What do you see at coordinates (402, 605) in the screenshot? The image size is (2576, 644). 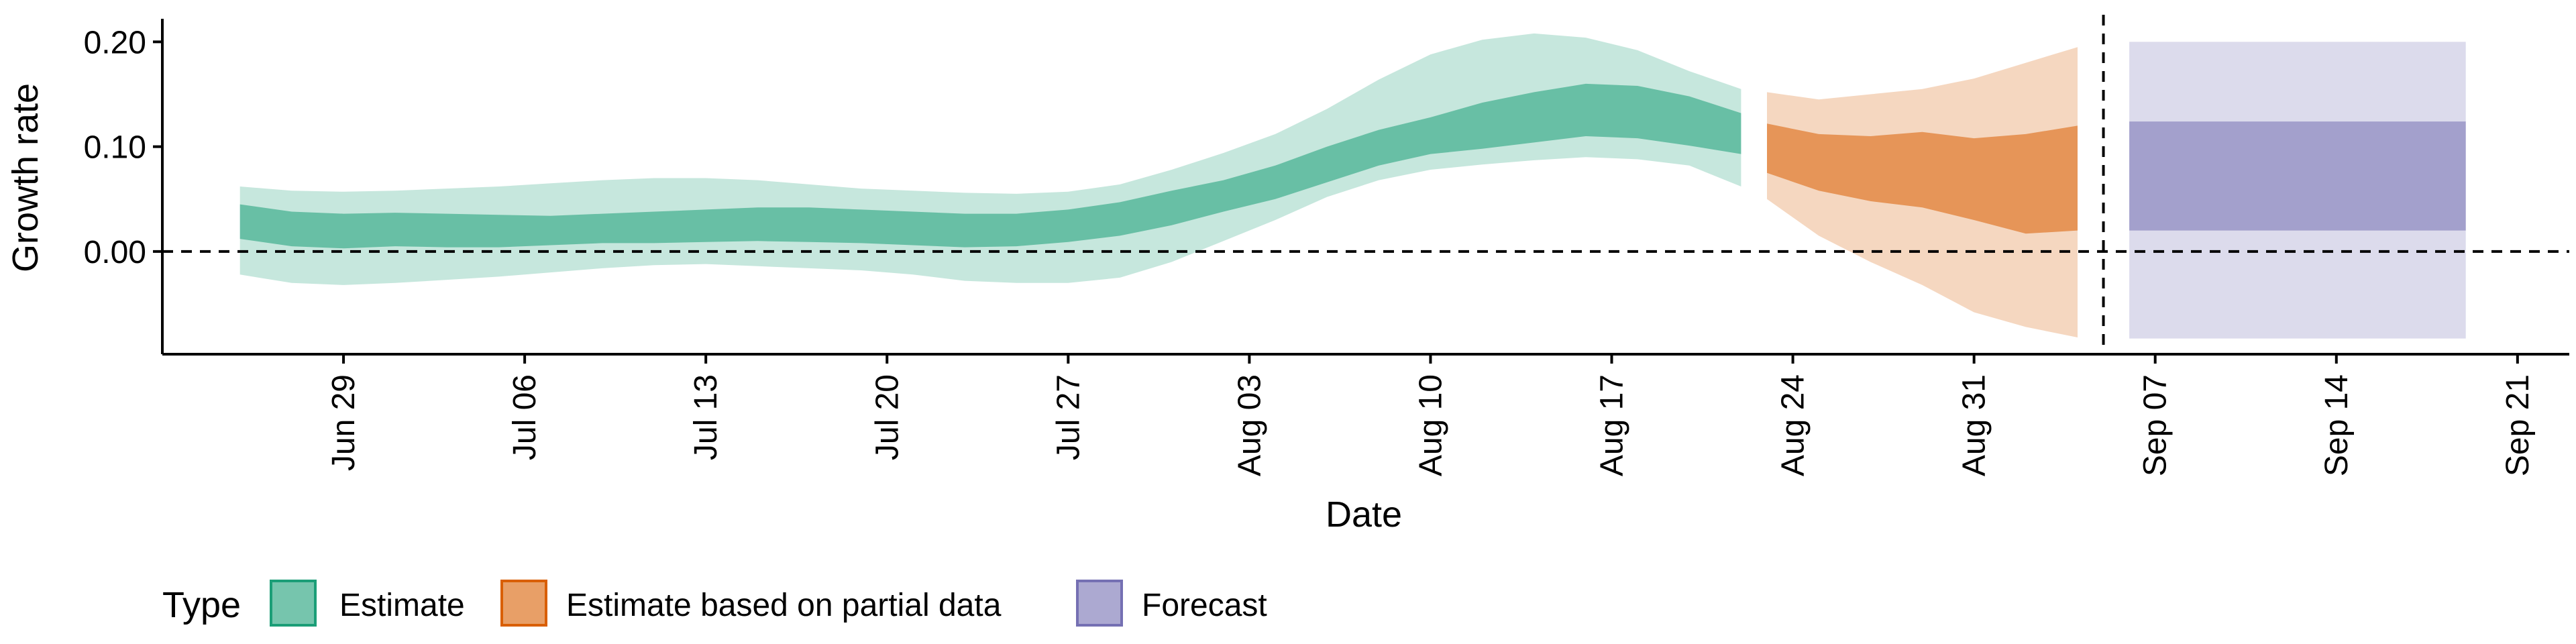 I see `legend-label-estimate: Estimate` at bounding box center [402, 605].